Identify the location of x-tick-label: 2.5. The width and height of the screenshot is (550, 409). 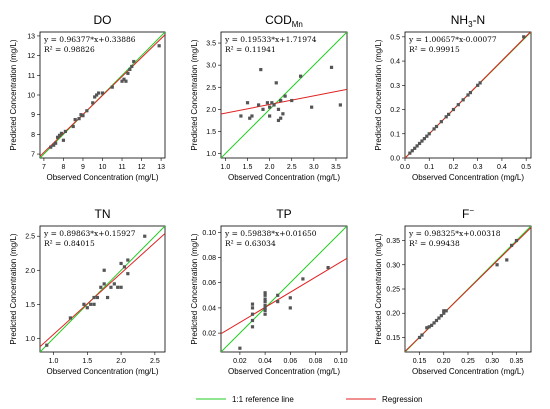
(155, 361).